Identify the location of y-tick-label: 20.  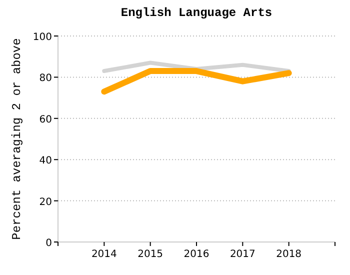
(45, 202).